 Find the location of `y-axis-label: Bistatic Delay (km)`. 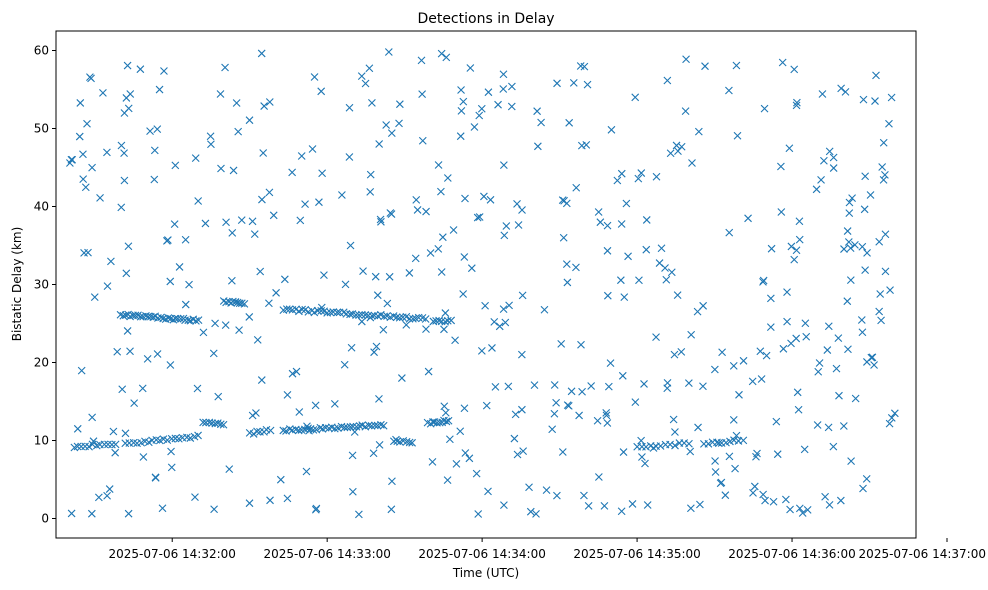

y-axis-label: Bistatic Delay (km) is located at coordinates (17, 284).